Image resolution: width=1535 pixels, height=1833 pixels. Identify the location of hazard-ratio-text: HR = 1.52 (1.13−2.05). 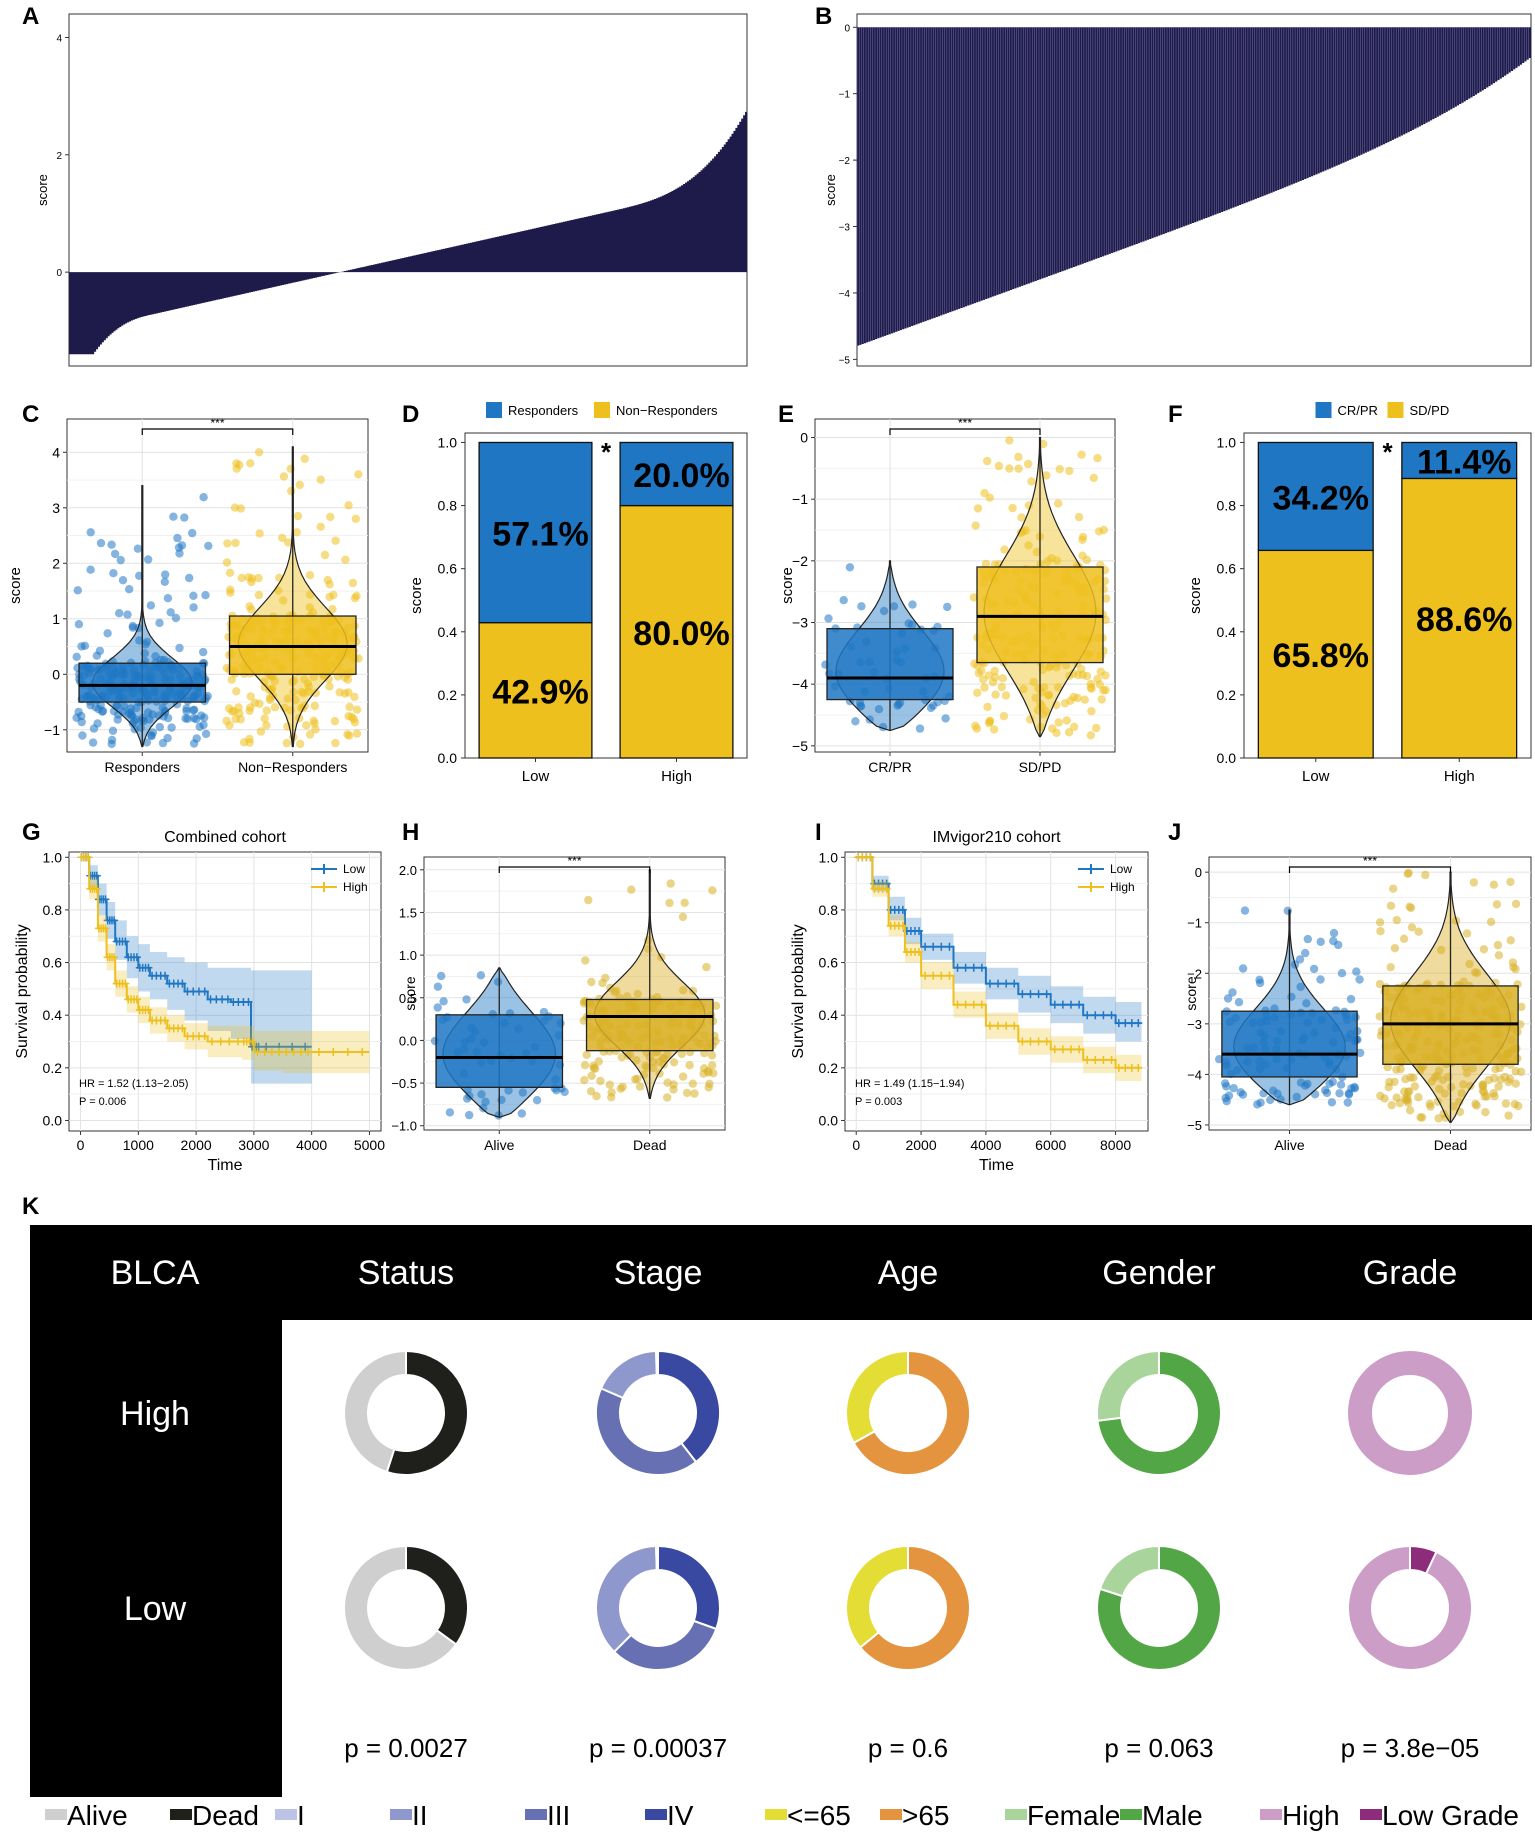
(133, 1084).